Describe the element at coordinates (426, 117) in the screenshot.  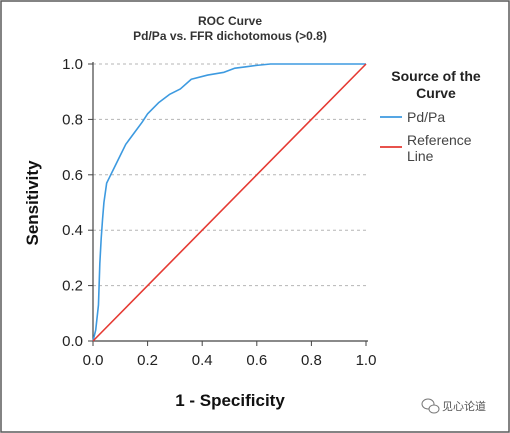
I see `legend-label-pd-pa: Pd/Pa` at that location.